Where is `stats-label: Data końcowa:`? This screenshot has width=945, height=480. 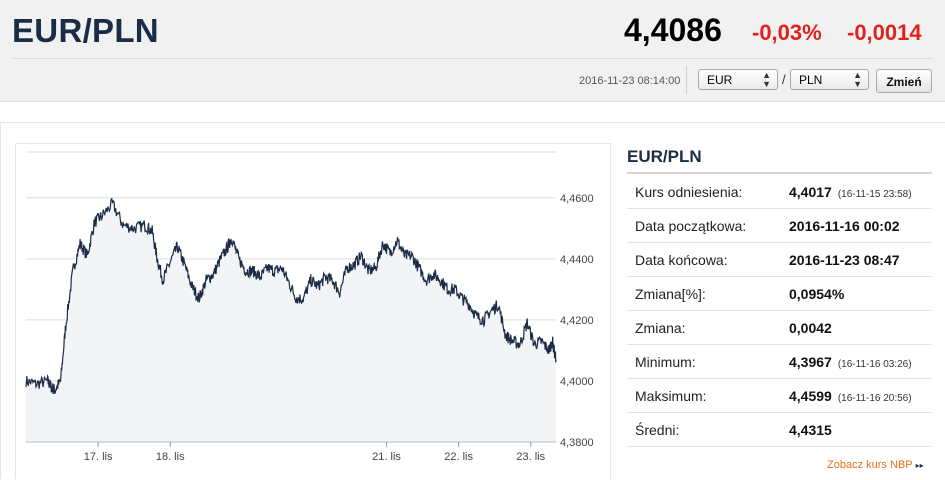
stats-label: Data końcowa: is located at coordinates (681, 260).